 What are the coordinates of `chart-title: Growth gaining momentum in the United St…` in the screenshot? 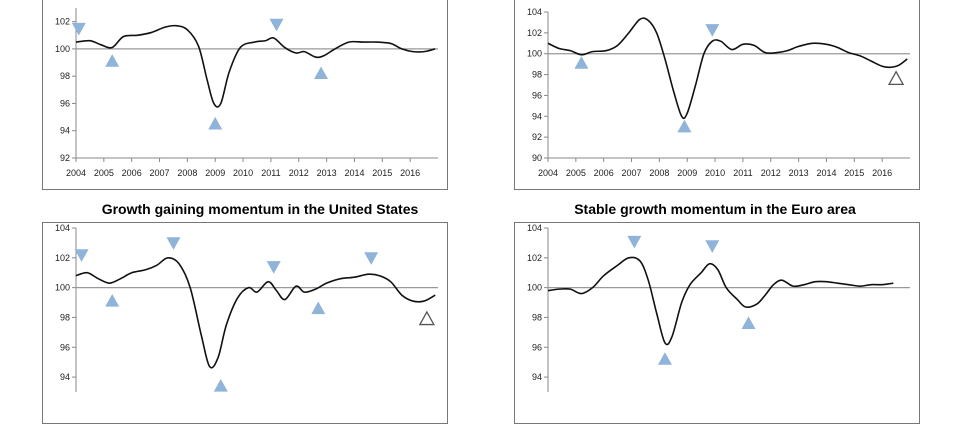 It's located at (260, 209).